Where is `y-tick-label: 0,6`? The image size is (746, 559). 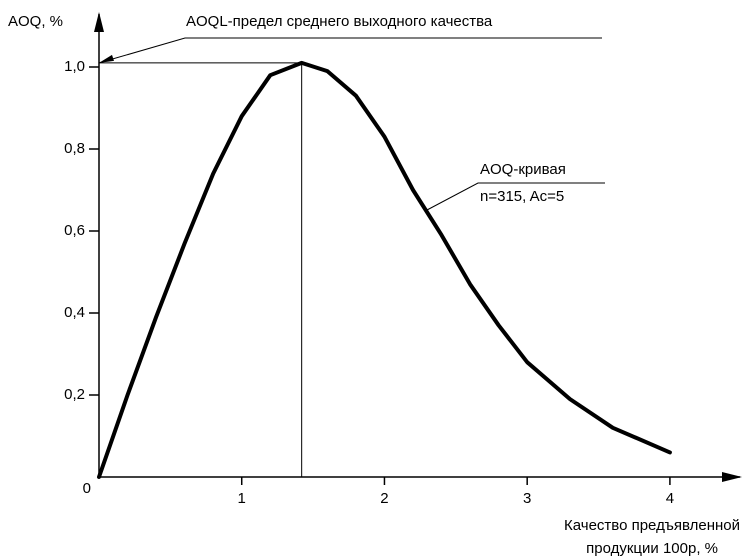 y-tick-label: 0,6 is located at coordinates (74, 230).